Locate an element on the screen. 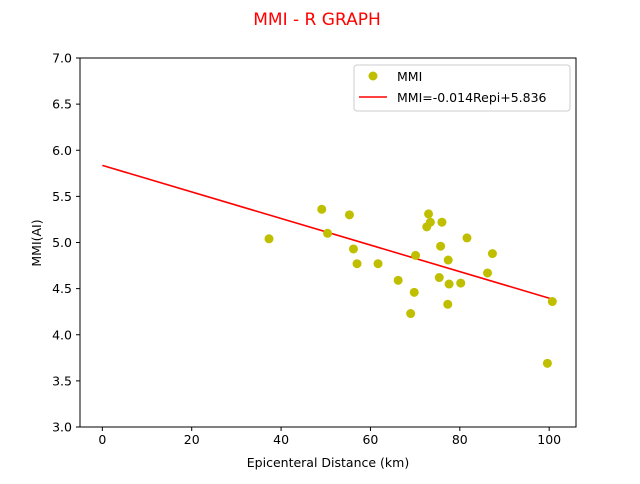  y-axis-ticks: 3.0 3.5 4.0 4.5 5.0 5.5 6.0 6.5 7.0 is located at coordinates (66, 243).